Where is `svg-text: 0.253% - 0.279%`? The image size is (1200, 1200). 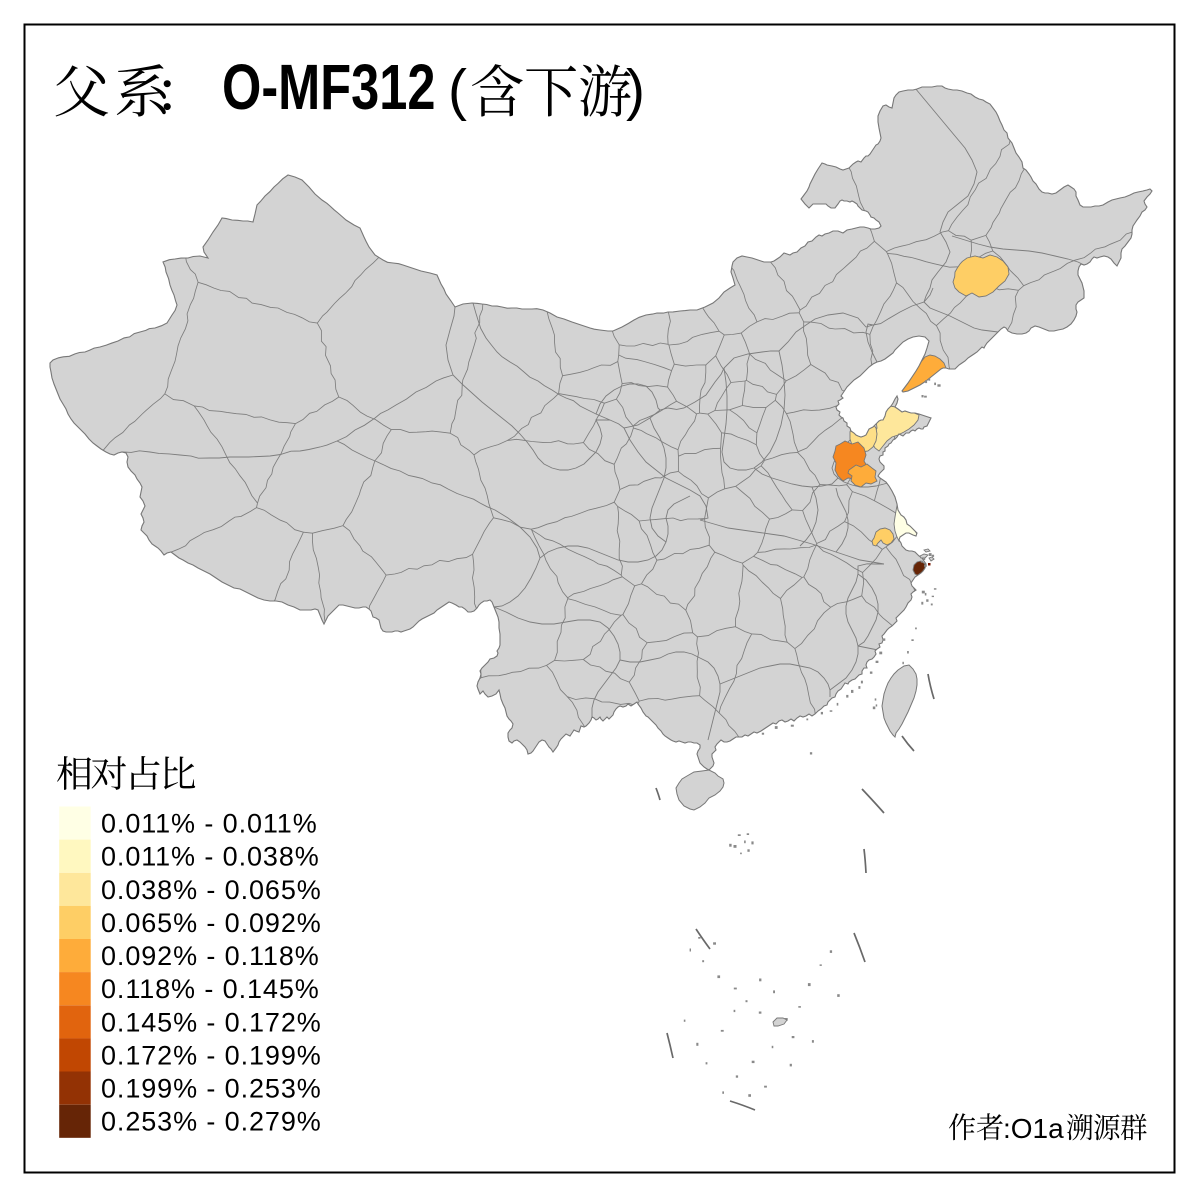
svg-text: 0.253% - 0.279% is located at coordinates (211, 1122).